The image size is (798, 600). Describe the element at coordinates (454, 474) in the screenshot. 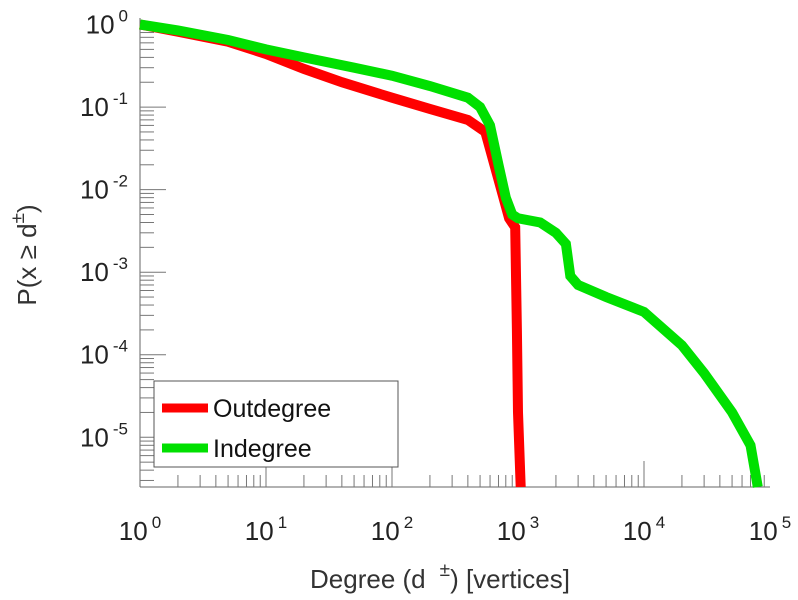

I see `x-minor-ticks` at that location.